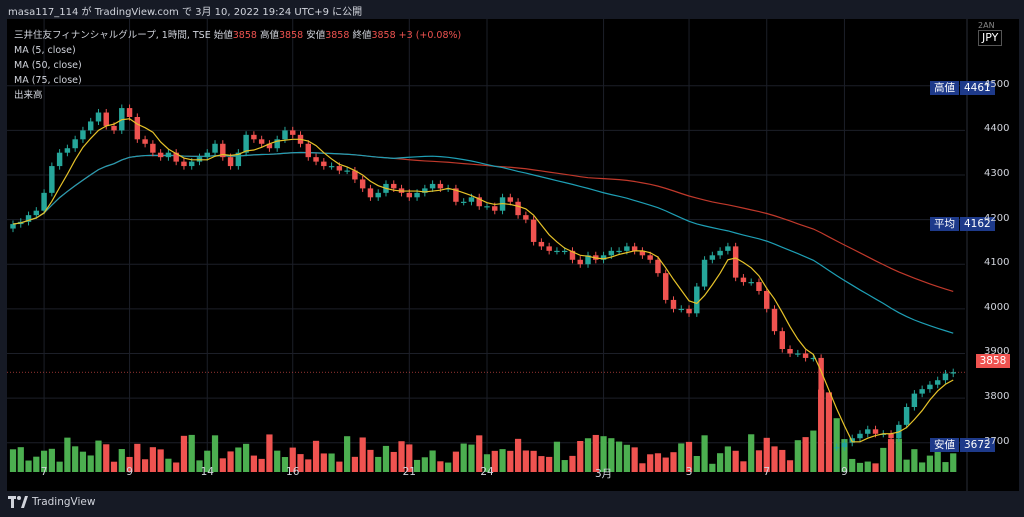  Describe the element at coordinates (48, 65) in the screenshot. I see `legend-ma50: MA (50, close)` at that location.